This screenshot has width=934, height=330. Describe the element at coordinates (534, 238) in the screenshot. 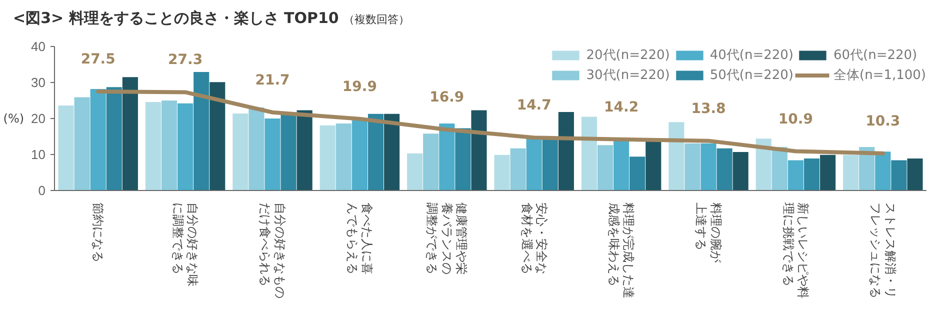

I see `x-tick-label: 安心・安全な食材を選べる` at that location.